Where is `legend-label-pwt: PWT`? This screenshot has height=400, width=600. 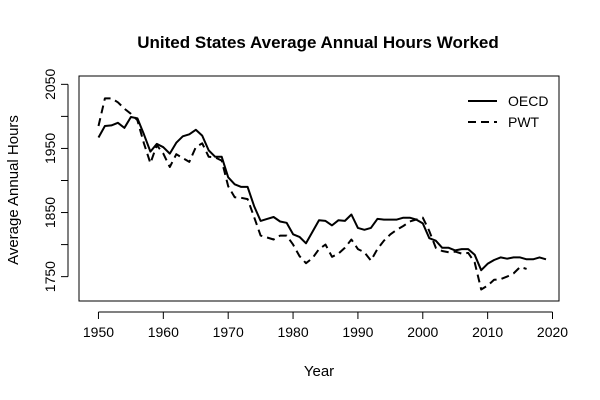
legend-label-pwt: PWT is located at coordinates (524, 122).